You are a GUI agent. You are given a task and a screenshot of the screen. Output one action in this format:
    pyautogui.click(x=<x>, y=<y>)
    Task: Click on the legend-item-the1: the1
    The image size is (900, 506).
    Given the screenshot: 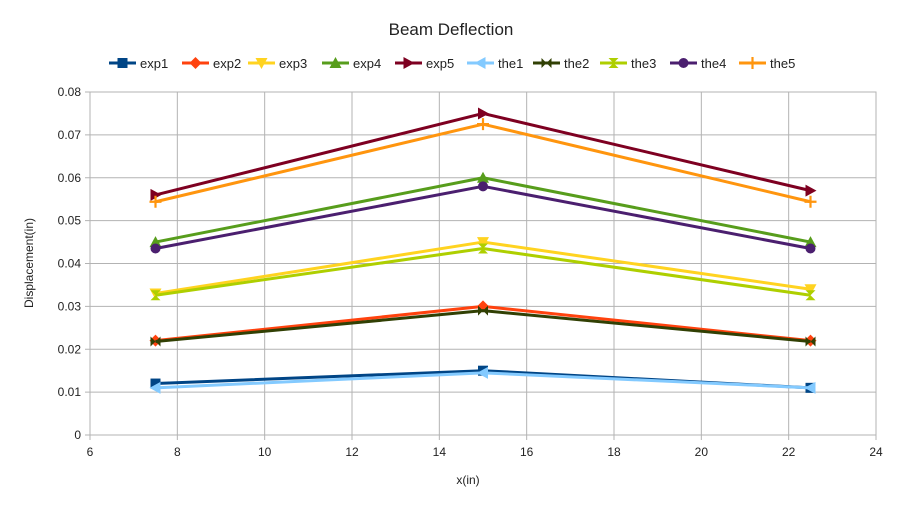 What is the action you would take?
    pyautogui.click(x=495, y=63)
    